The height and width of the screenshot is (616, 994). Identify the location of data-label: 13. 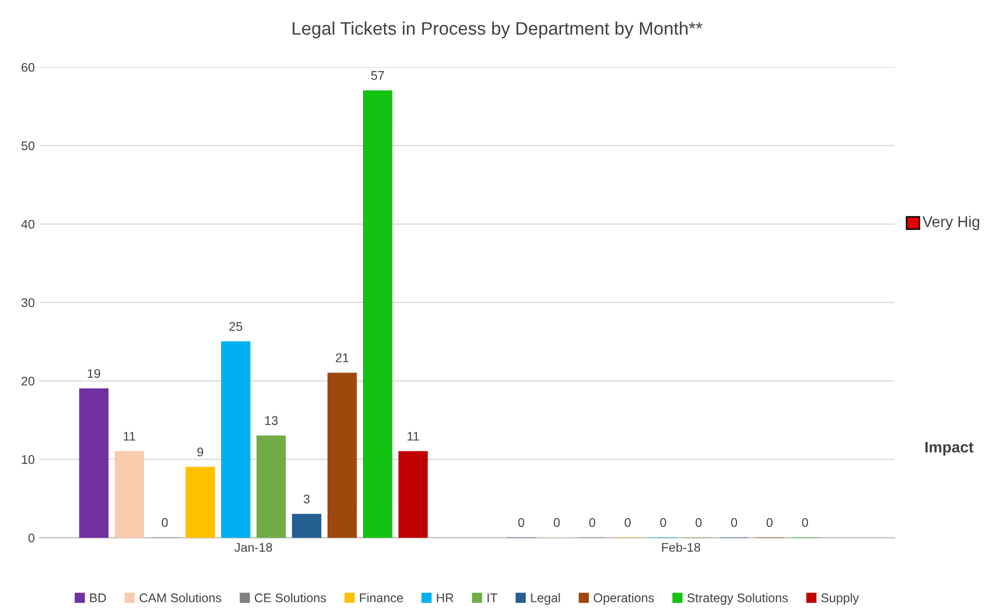
(271, 420).